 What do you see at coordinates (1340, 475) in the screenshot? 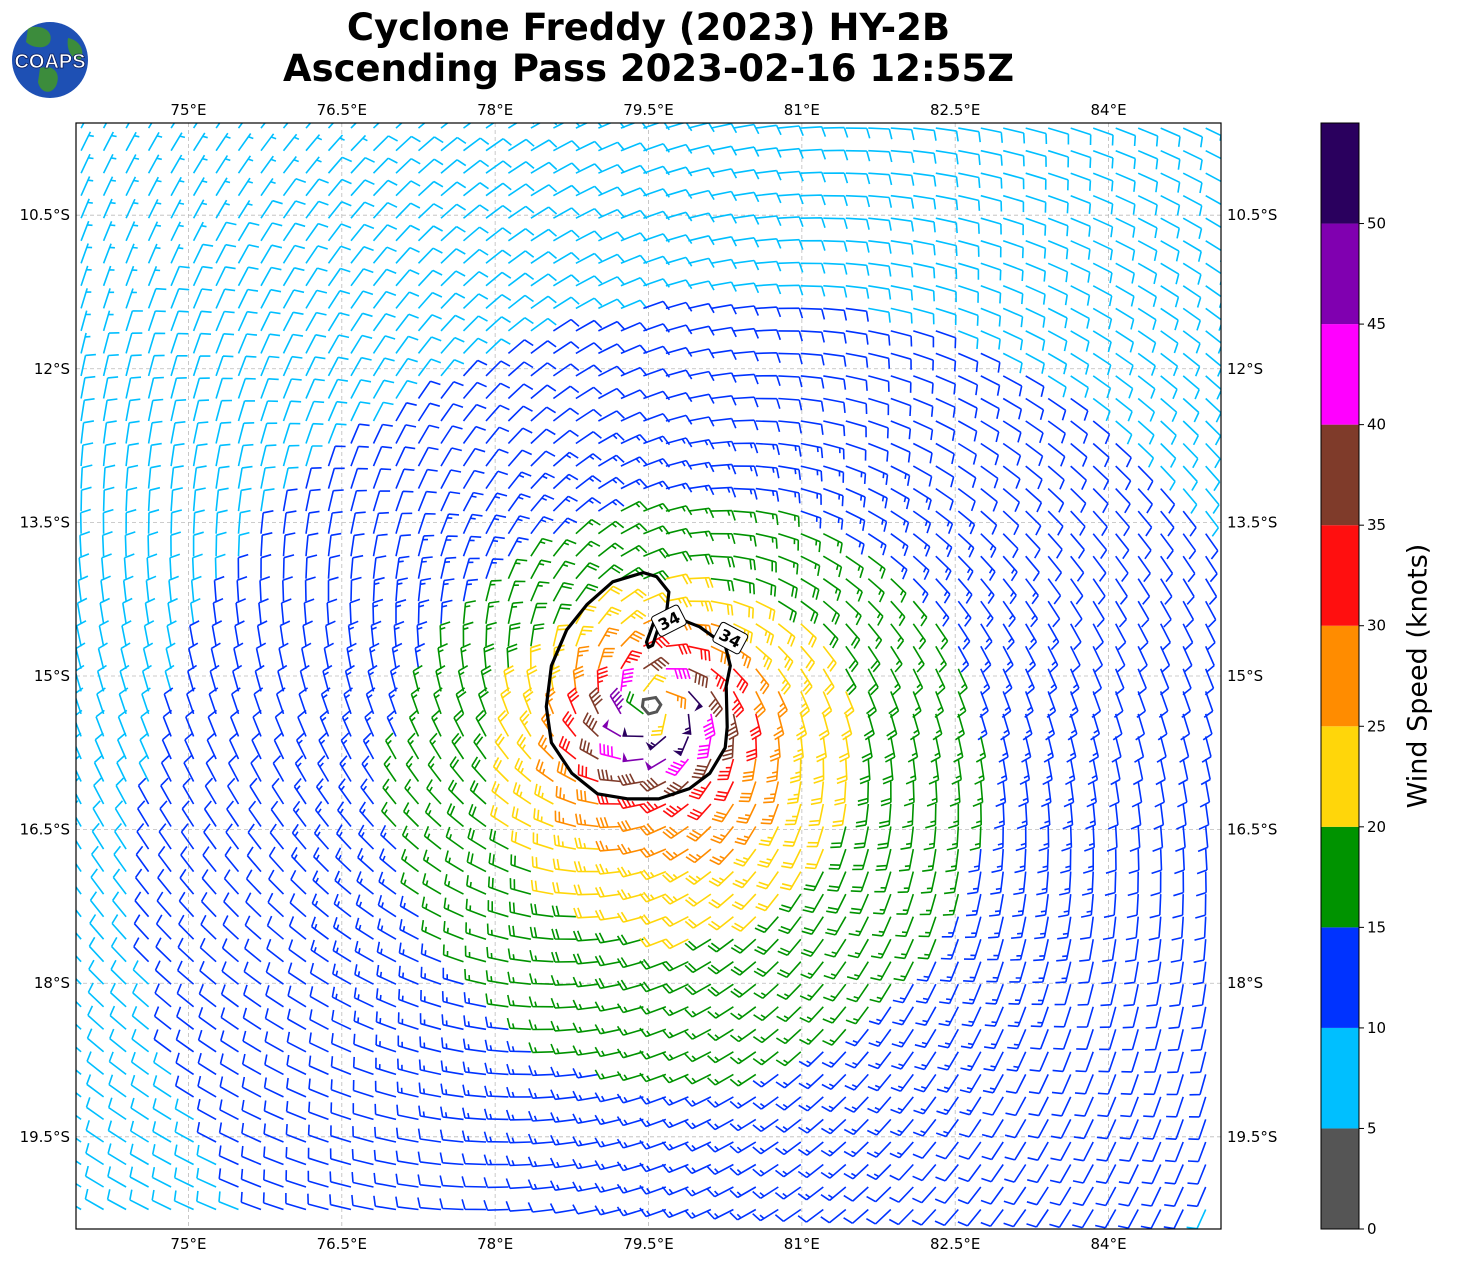
I see `colorbar-bin` at bounding box center [1340, 475].